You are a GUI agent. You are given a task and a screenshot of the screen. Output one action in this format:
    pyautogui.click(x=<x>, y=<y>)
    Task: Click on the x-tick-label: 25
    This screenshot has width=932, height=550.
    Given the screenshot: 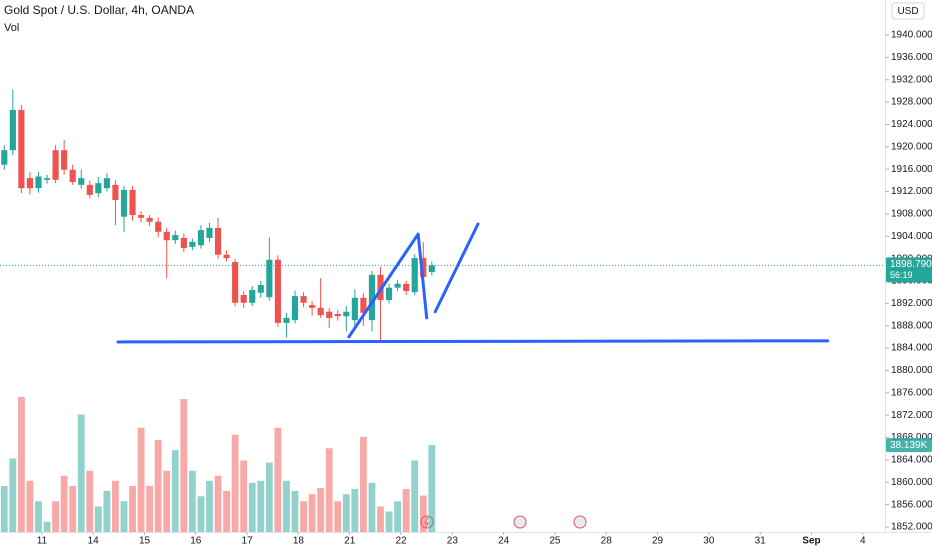 What is the action you would take?
    pyautogui.click(x=555, y=541)
    